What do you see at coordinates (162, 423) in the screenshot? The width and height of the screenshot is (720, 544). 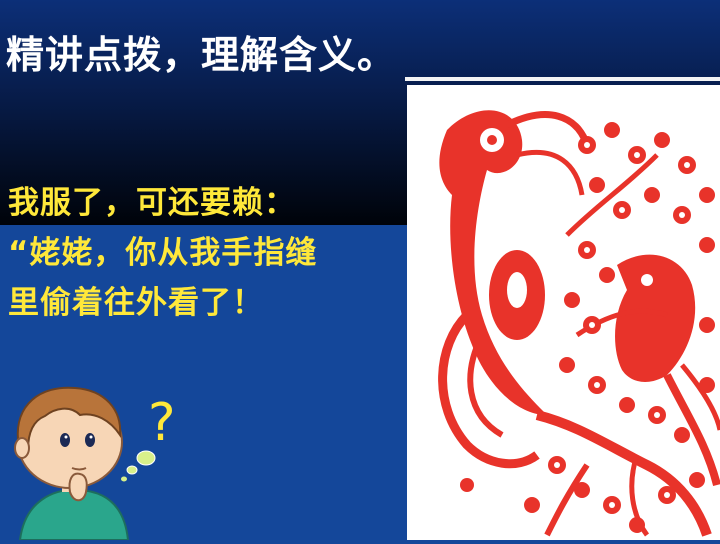 I see `question-mark: ?` at bounding box center [162, 423].